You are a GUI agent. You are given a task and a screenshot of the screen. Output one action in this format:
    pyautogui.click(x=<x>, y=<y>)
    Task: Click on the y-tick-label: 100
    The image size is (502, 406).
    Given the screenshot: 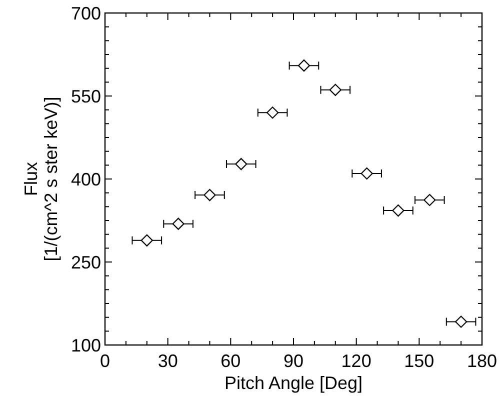 What is the action you would take?
    pyautogui.click(x=85, y=345)
    